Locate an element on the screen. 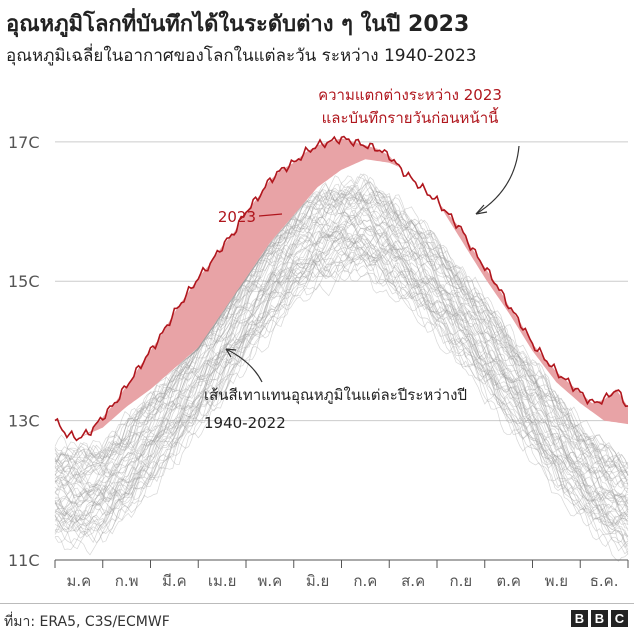 Image resolution: width=634 pixels, height=633 pixels. annotation-difference-line1: ความแตกต่างระหว่าง 2023 is located at coordinates (410, 95).